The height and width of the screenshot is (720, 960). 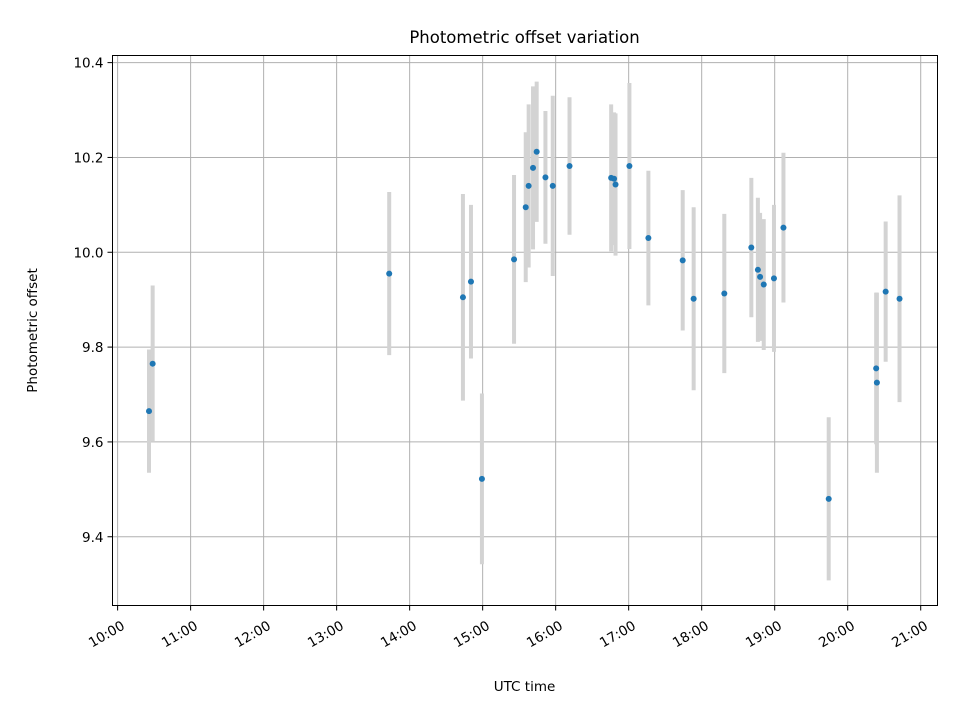 I want to click on x-axis-label: UTC time, so click(x=525, y=687).